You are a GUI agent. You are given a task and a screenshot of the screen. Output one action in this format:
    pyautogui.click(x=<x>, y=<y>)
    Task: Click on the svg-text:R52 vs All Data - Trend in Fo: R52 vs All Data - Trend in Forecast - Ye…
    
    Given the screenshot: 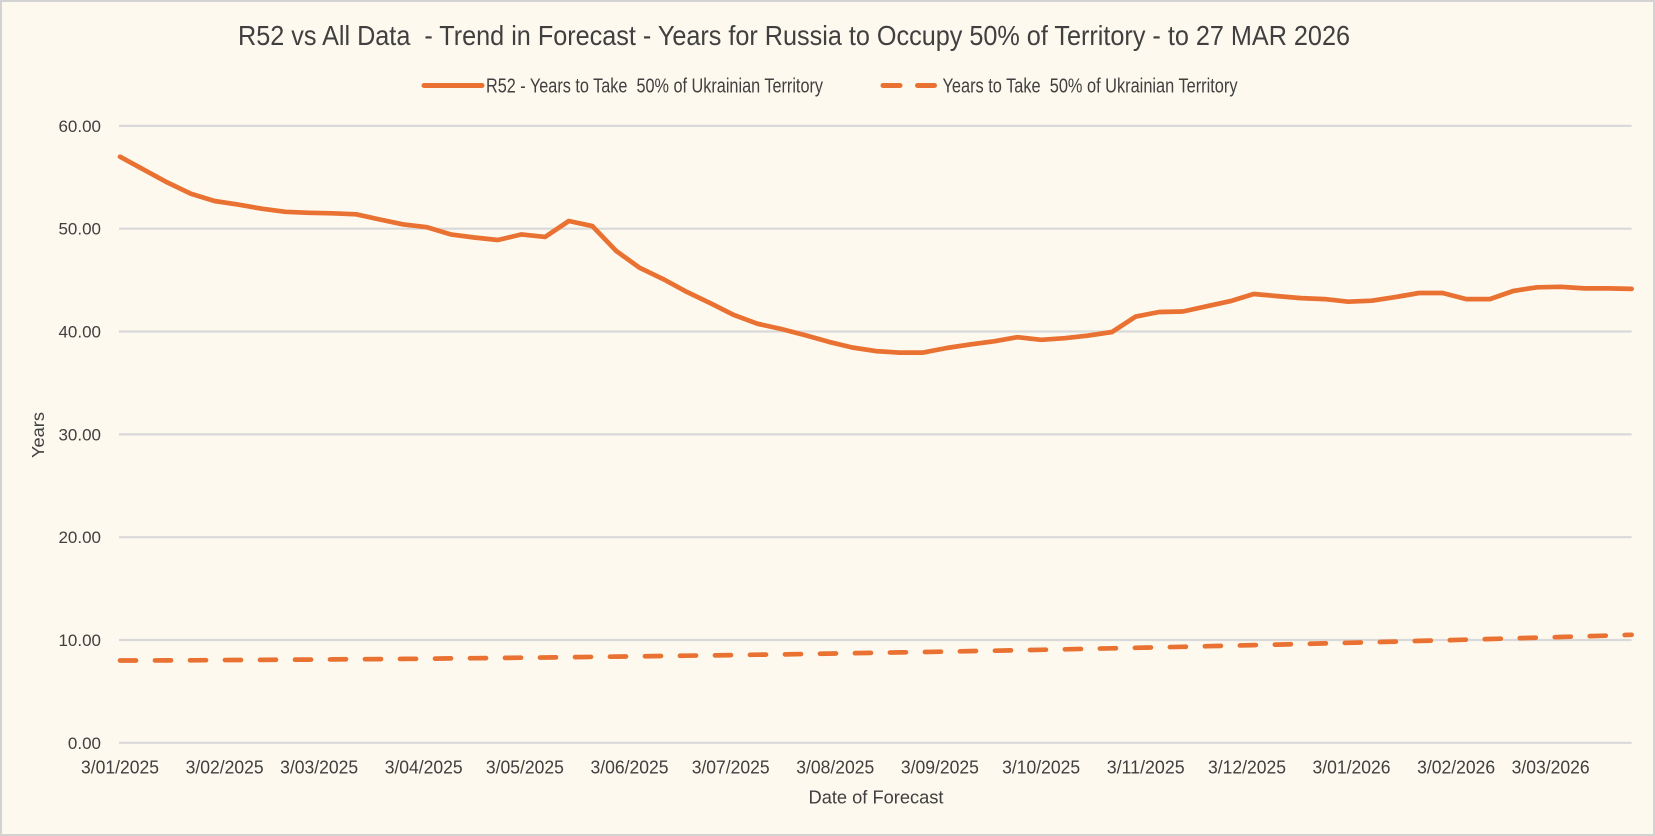 What is the action you would take?
    pyautogui.click(x=794, y=35)
    